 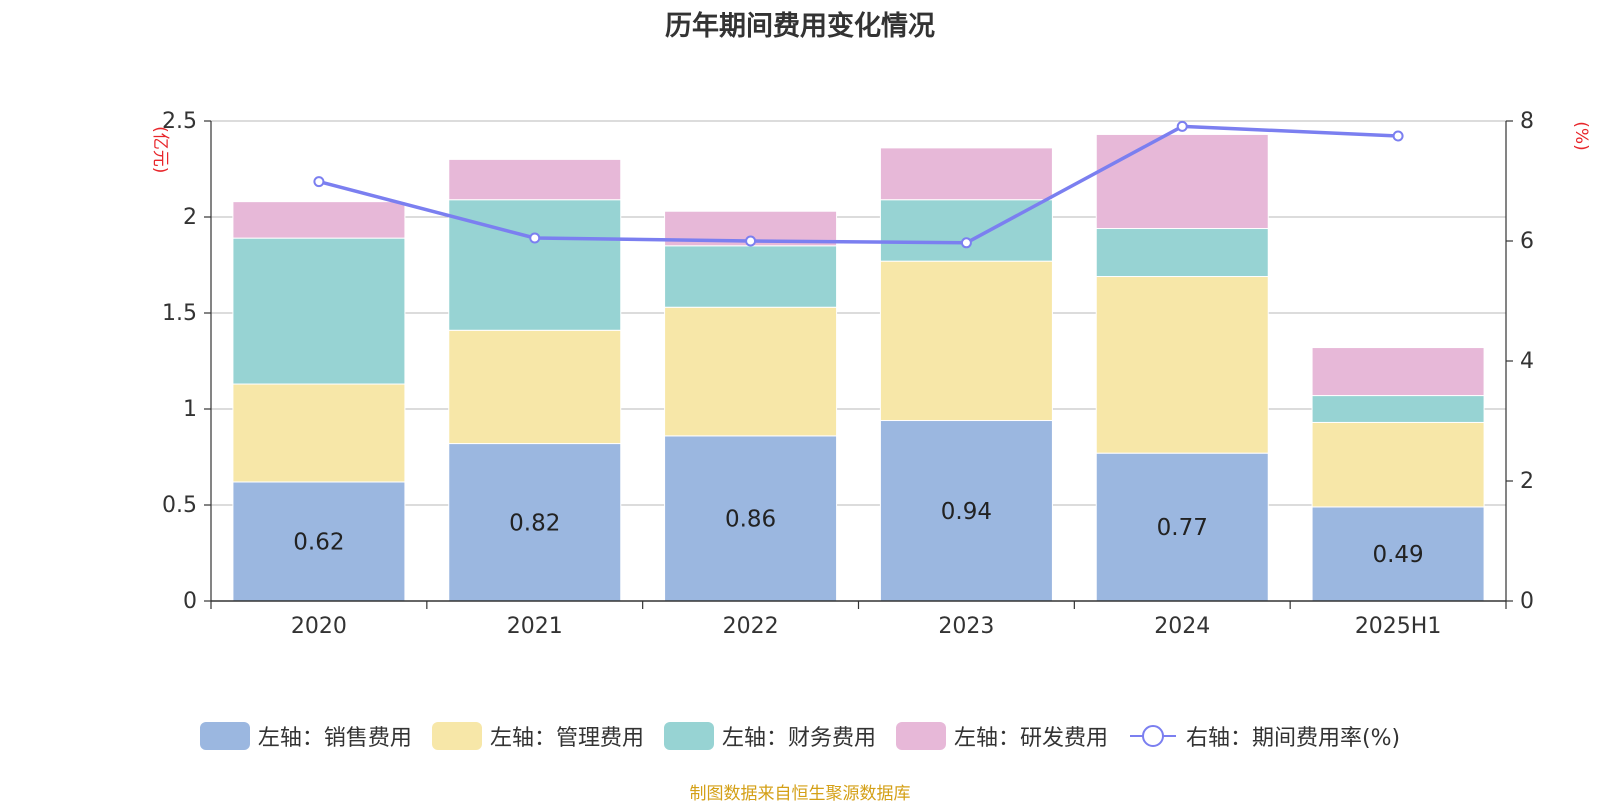 What do you see at coordinates (535, 626) in the screenshot?
I see `x-tick-label: 2021` at bounding box center [535, 626].